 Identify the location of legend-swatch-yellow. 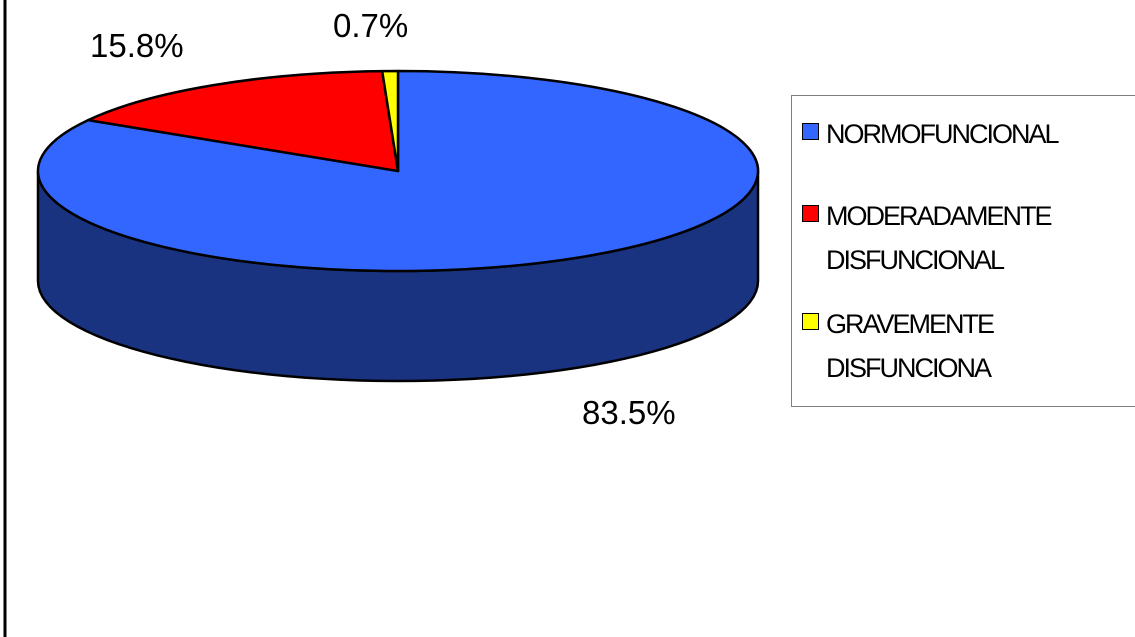
(810, 321).